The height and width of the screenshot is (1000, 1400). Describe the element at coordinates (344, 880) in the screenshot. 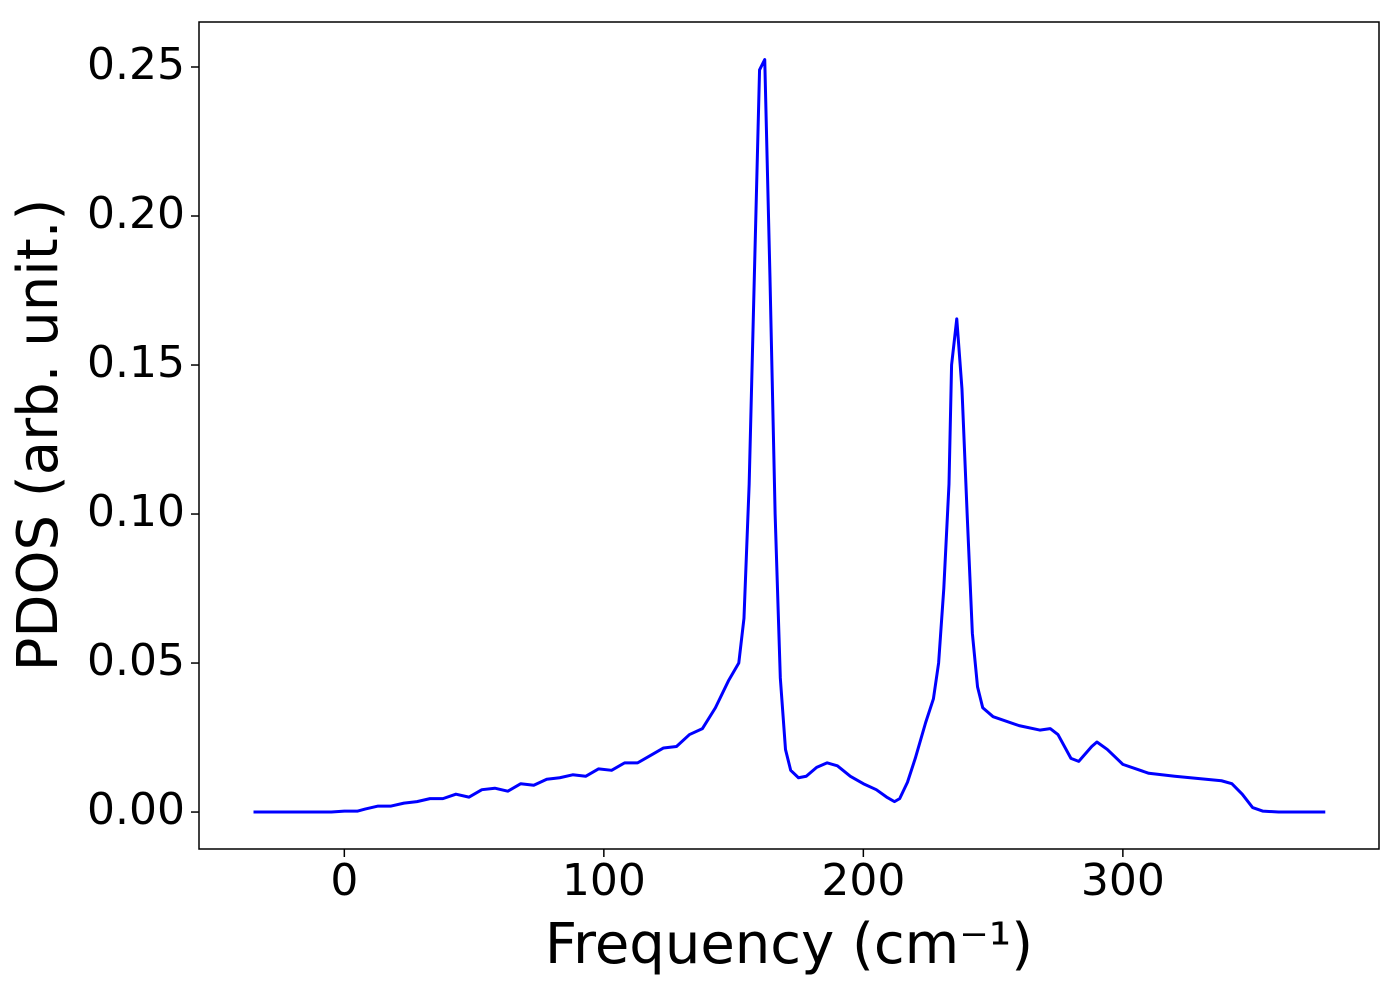

I see `x-tick-label: 0` at that location.